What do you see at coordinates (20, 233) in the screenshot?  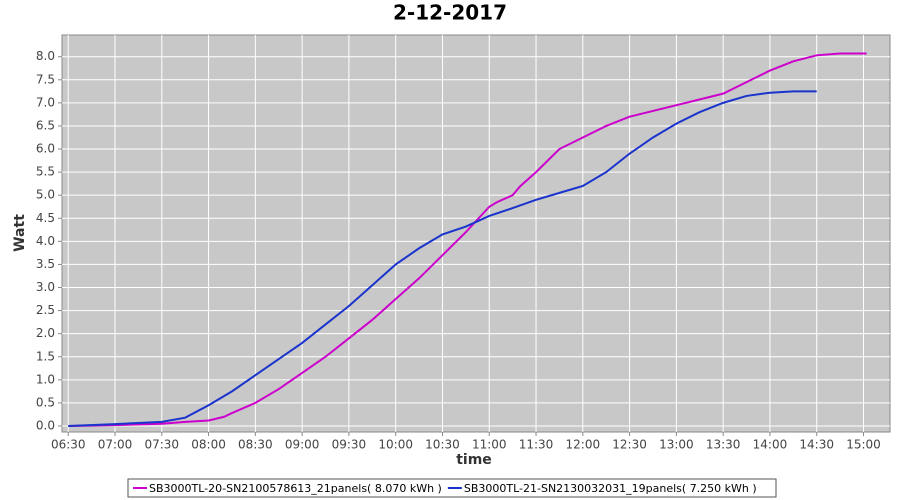 I see `y-axis-label: Watt` at bounding box center [20, 233].